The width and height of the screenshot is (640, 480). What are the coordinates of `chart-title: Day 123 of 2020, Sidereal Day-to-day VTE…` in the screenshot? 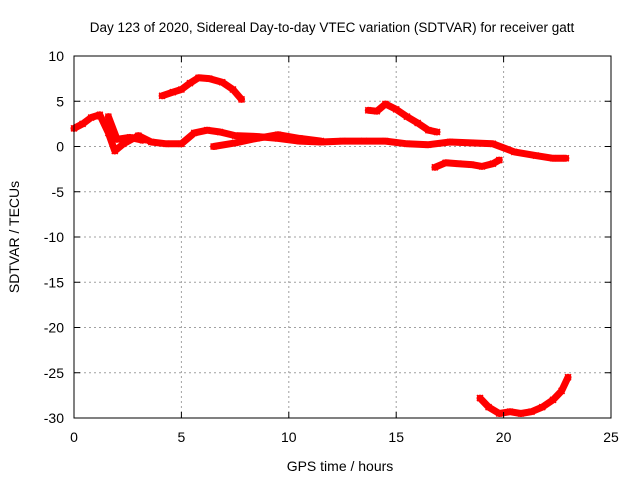 It's located at (332, 27).